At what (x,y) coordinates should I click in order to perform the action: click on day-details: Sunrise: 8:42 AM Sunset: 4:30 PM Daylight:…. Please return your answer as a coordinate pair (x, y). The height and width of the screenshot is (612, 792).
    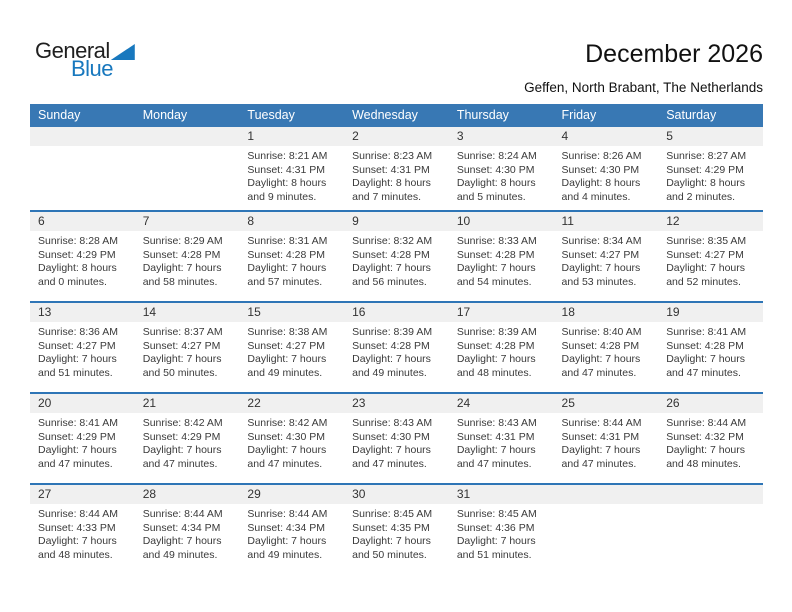
    Looking at the image, I should click on (291, 442).